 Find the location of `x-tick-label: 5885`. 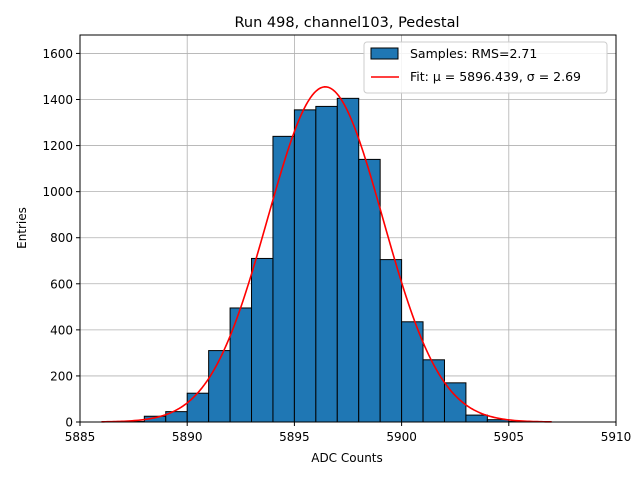

x-tick-label: 5885 is located at coordinates (80, 437).